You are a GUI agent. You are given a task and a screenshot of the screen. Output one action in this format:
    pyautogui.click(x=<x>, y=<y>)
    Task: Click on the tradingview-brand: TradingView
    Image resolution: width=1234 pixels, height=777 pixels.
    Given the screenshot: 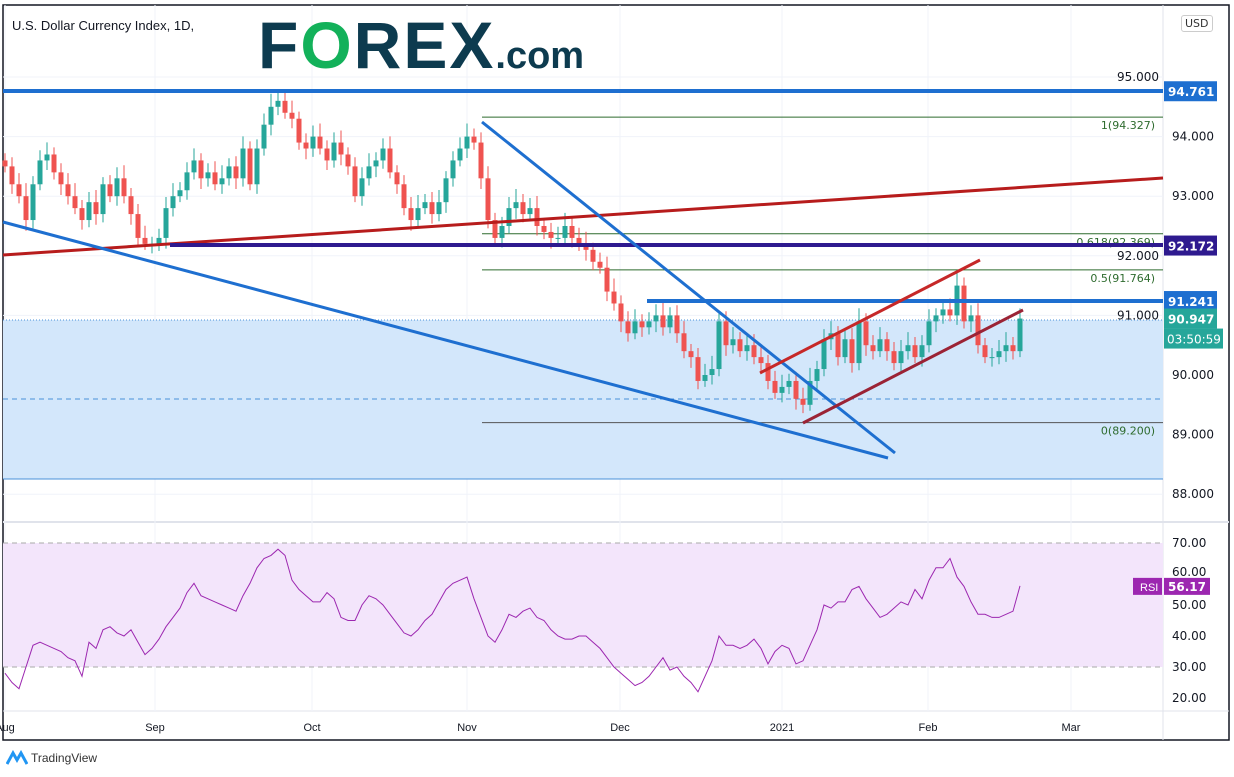 What is the action you would take?
    pyautogui.click(x=51, y=758)
    